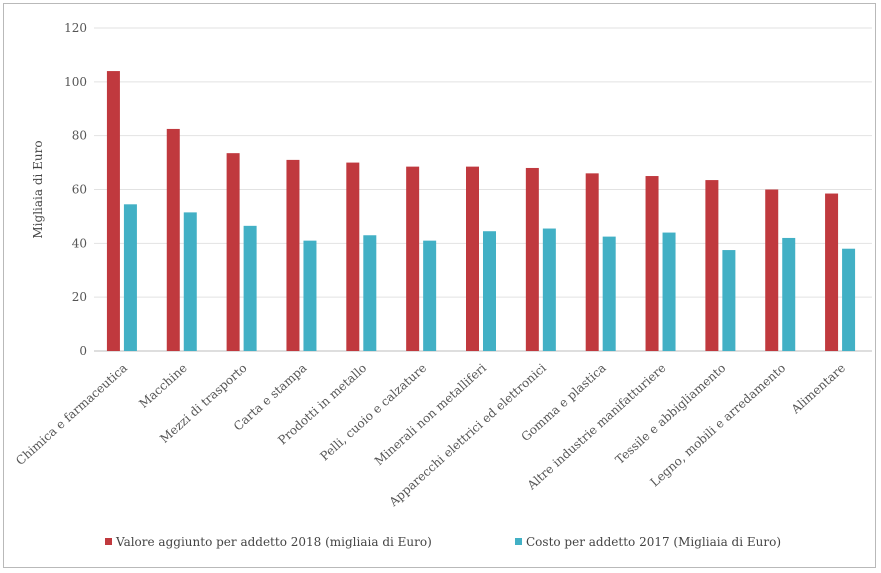  What do you see at coordinates (373, 412) in the screenshot?
I see `x-category-label: Pelli, cuoio e calzature` at bounding box center [373, 412].